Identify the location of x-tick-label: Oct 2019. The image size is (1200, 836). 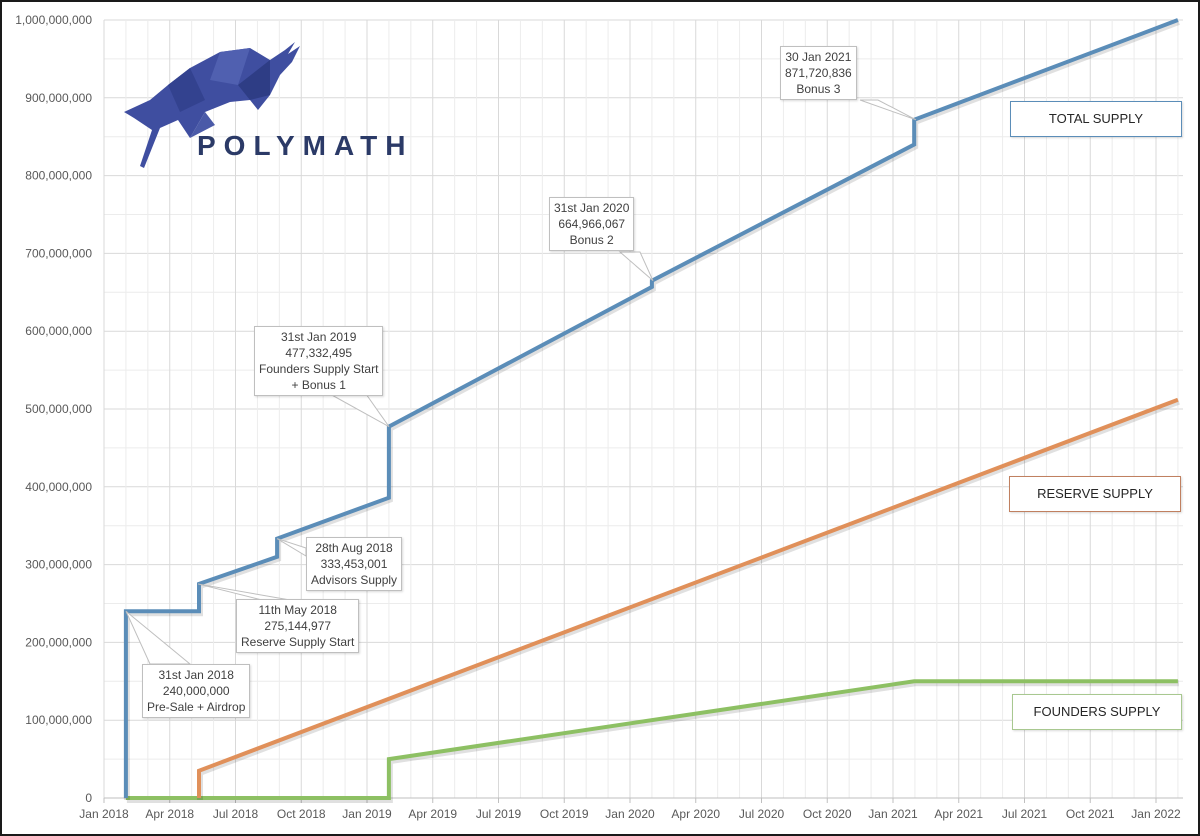
(564, 814).